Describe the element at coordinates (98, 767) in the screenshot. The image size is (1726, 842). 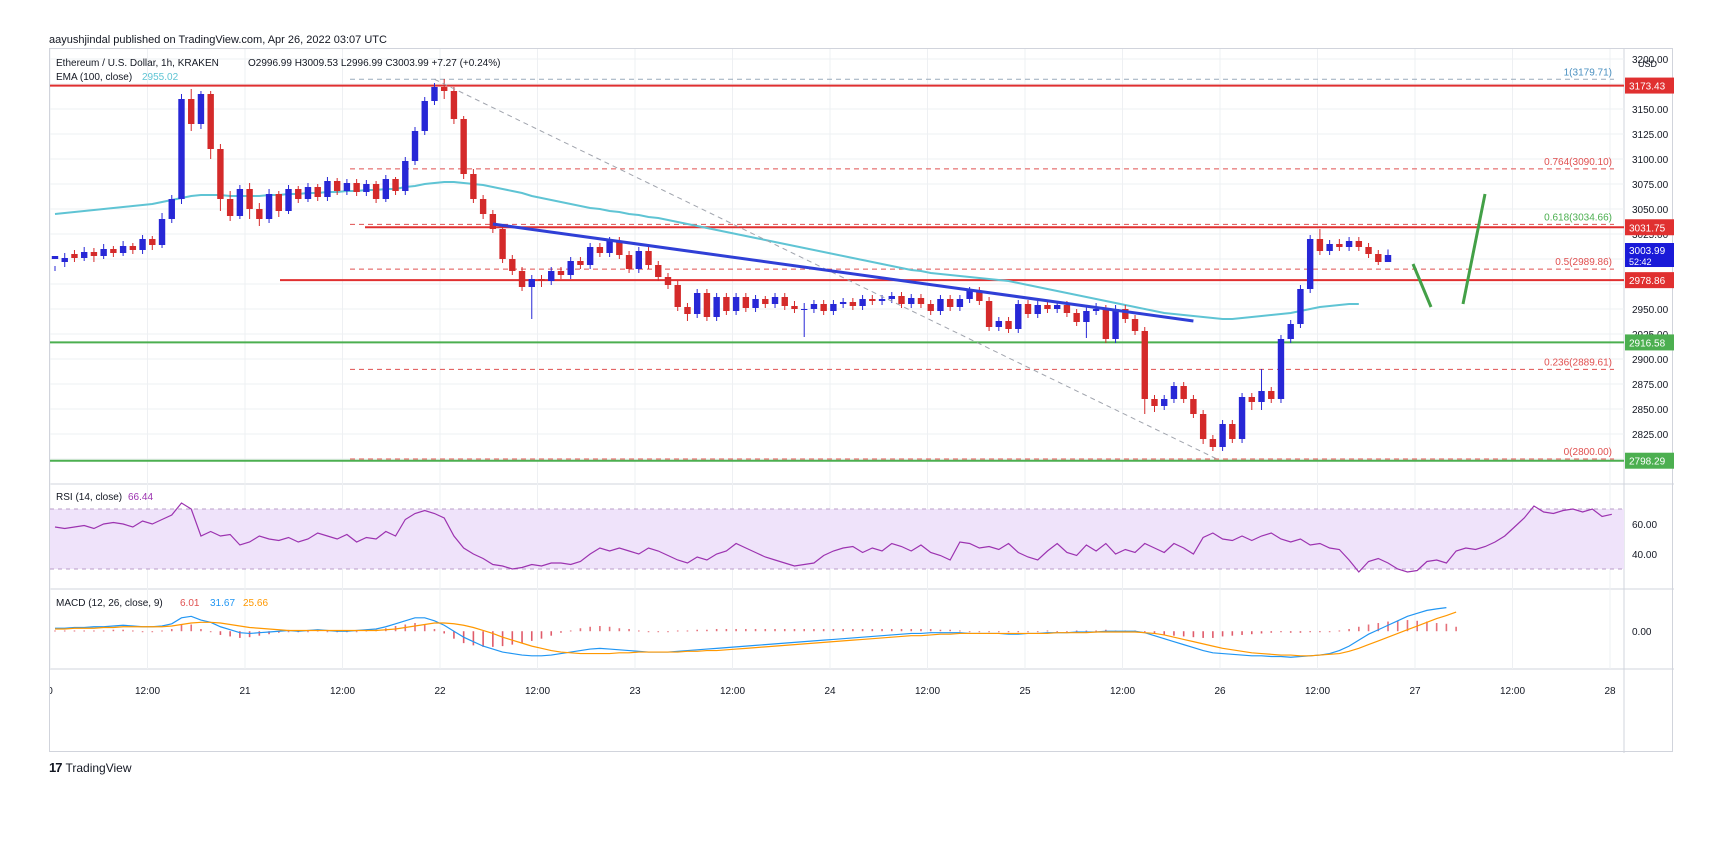
I see `tradingview-logo-text: TradingView` at that location.